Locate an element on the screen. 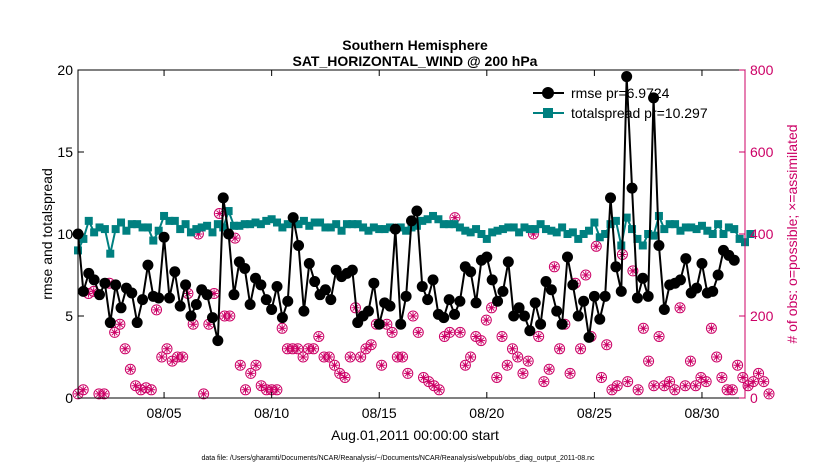 Image resolution: width=830 pixels, height=470 pixels. y-tick-left-label: 5 is located at coordinates (69, 316).